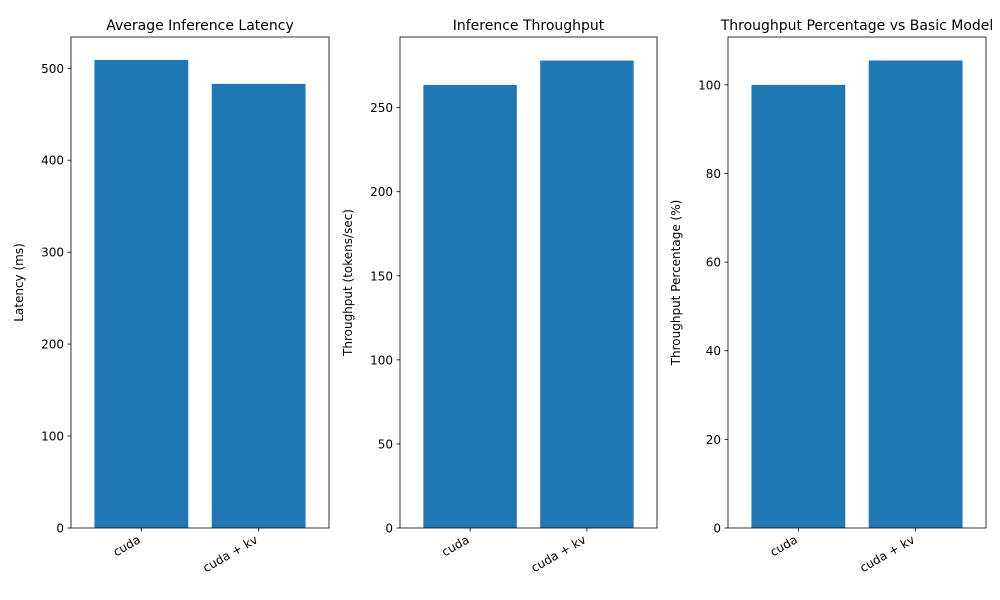  Describe the element at coordinates (713, 351) in the screenshot. I see `y-tick-label: 40` at that location.